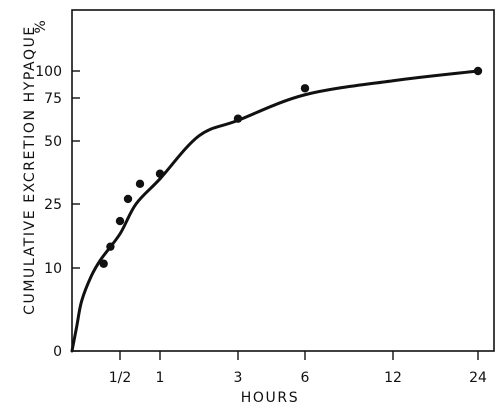 This screenshot has width=500, height=413. What do you see at coordinates (76, 211) in the screenshot?
I see `y-tick-marks` at bounding box center [76, 211].